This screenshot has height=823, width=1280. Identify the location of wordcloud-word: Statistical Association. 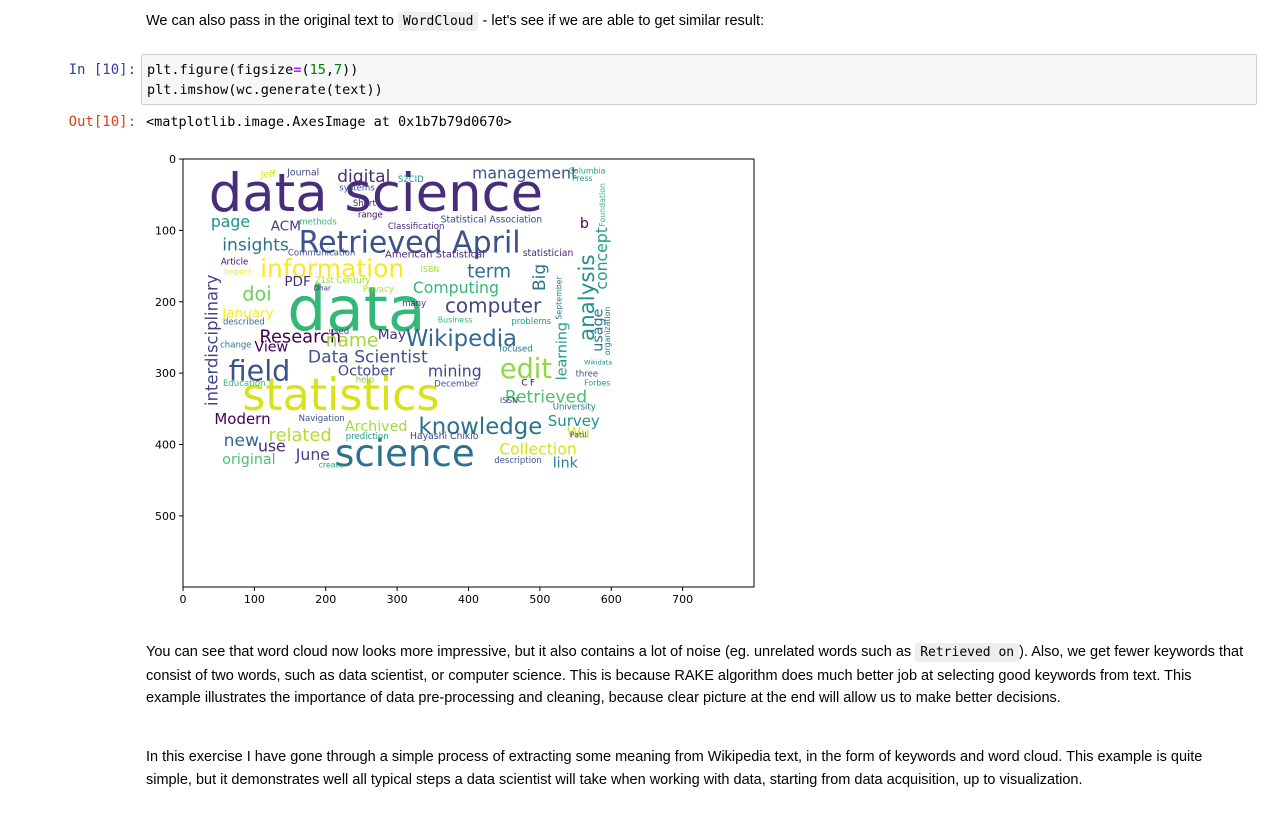
(492, 220).